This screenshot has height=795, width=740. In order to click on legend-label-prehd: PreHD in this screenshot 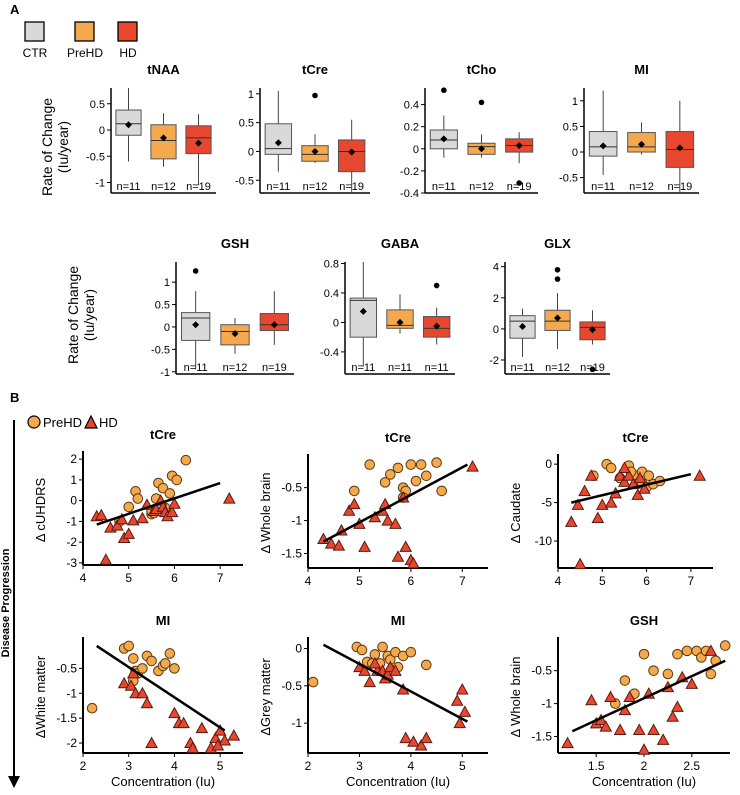, I will do `click(85, 53)`.